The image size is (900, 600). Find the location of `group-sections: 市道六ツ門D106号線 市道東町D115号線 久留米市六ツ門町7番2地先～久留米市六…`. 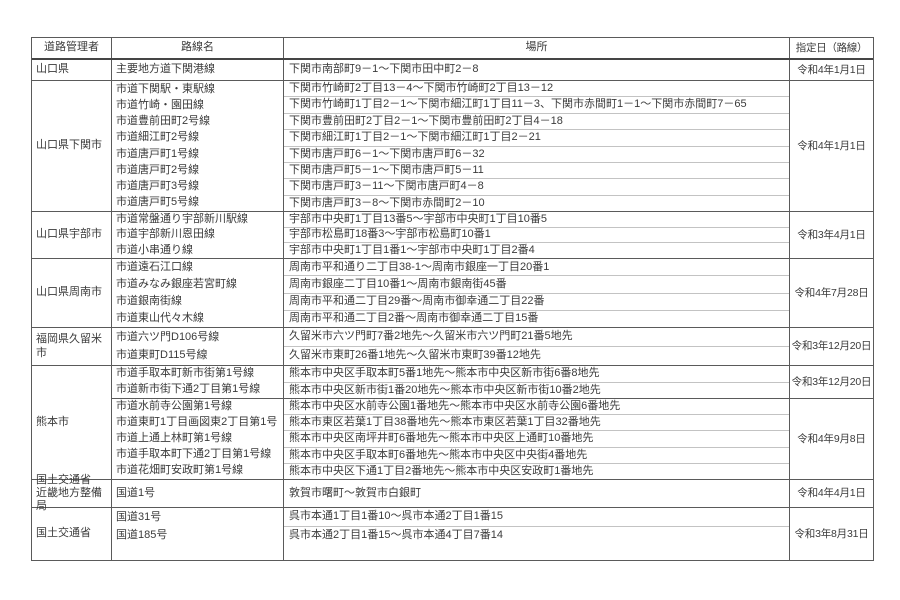

group-sections: 市道六ツ門D106号線 市道東町D115号線 久留米市六ツ門町7番2地先～久留米市六… is located at coordinates (492, 346).